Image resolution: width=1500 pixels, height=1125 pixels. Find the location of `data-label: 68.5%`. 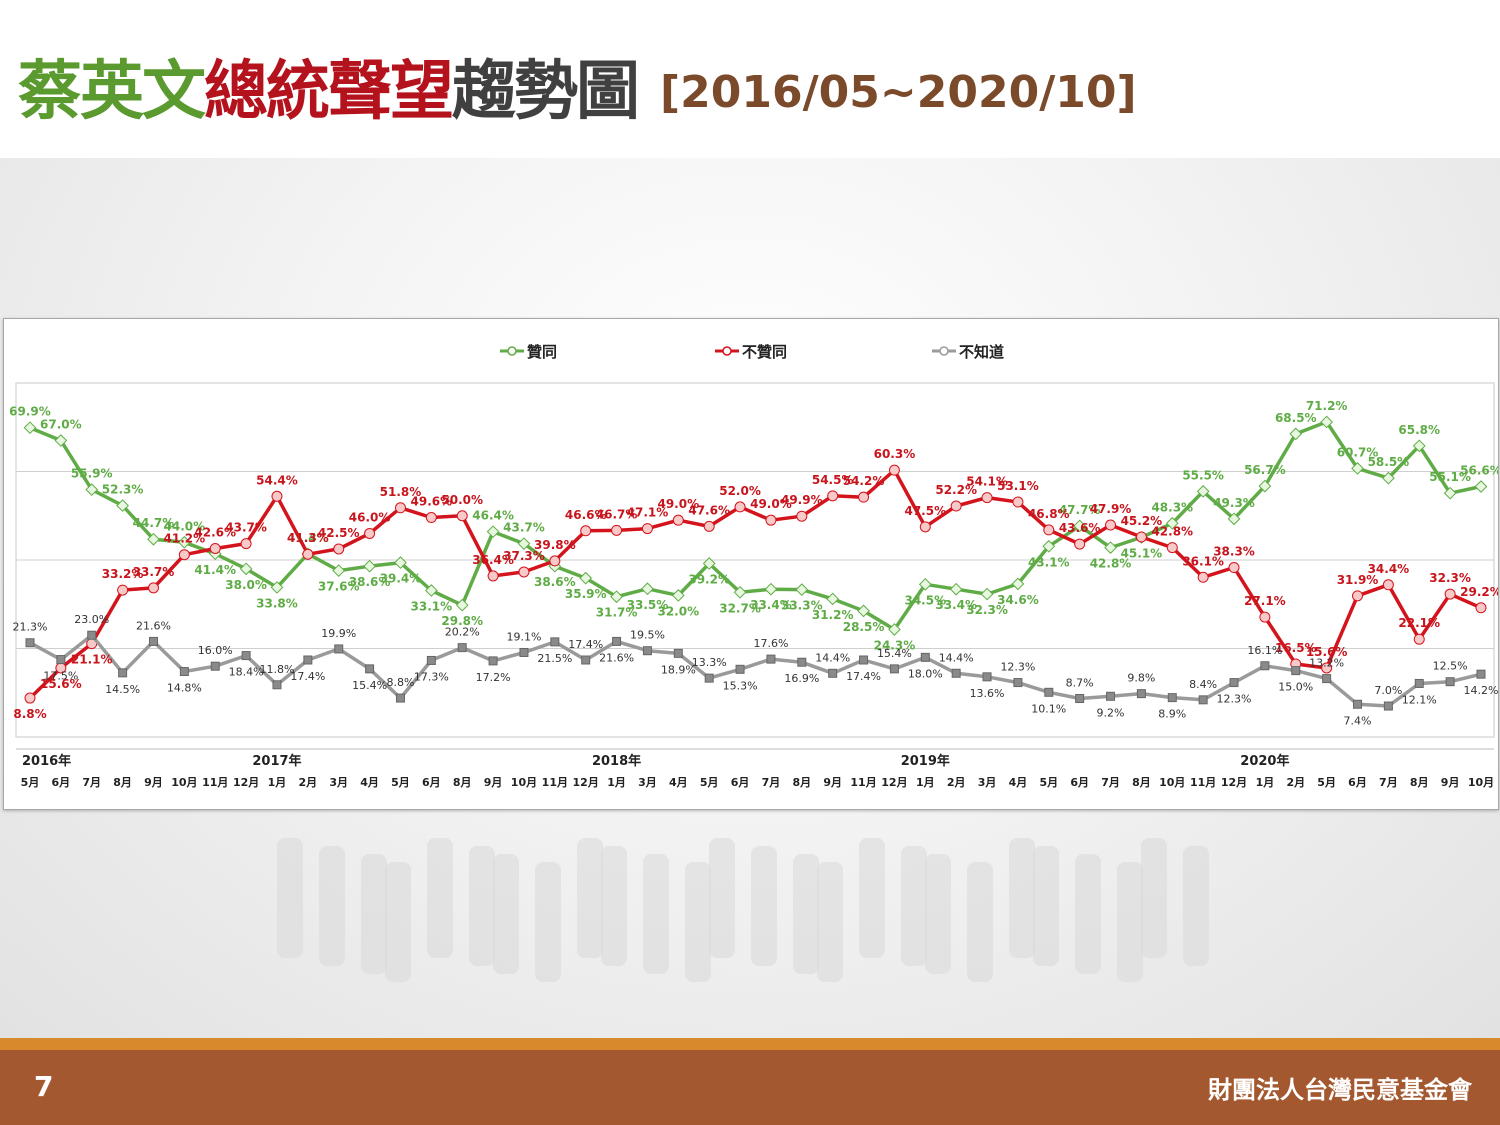

data-label: 68.5% is located at coordinates (1296, 418).